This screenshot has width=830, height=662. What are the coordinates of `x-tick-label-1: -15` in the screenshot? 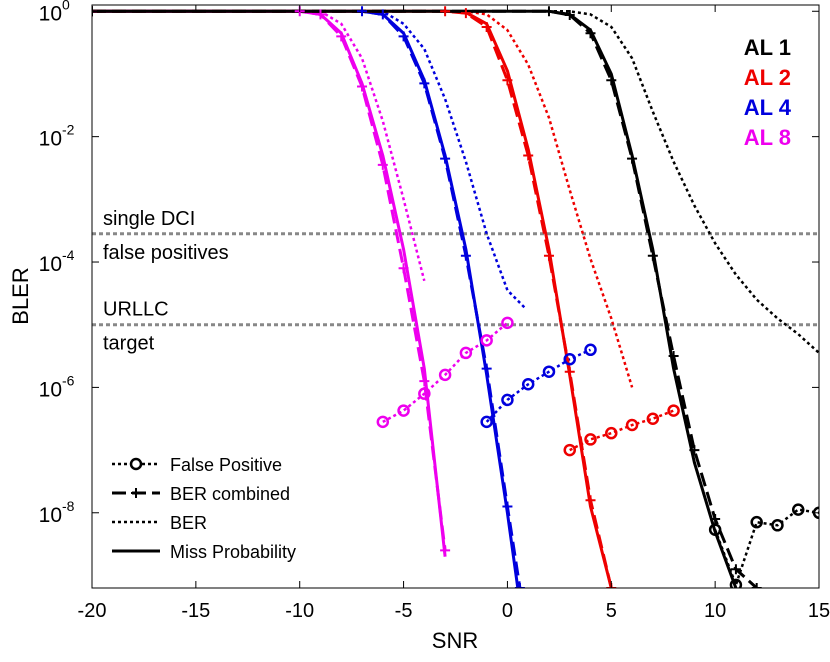 It's located at (195, 611).